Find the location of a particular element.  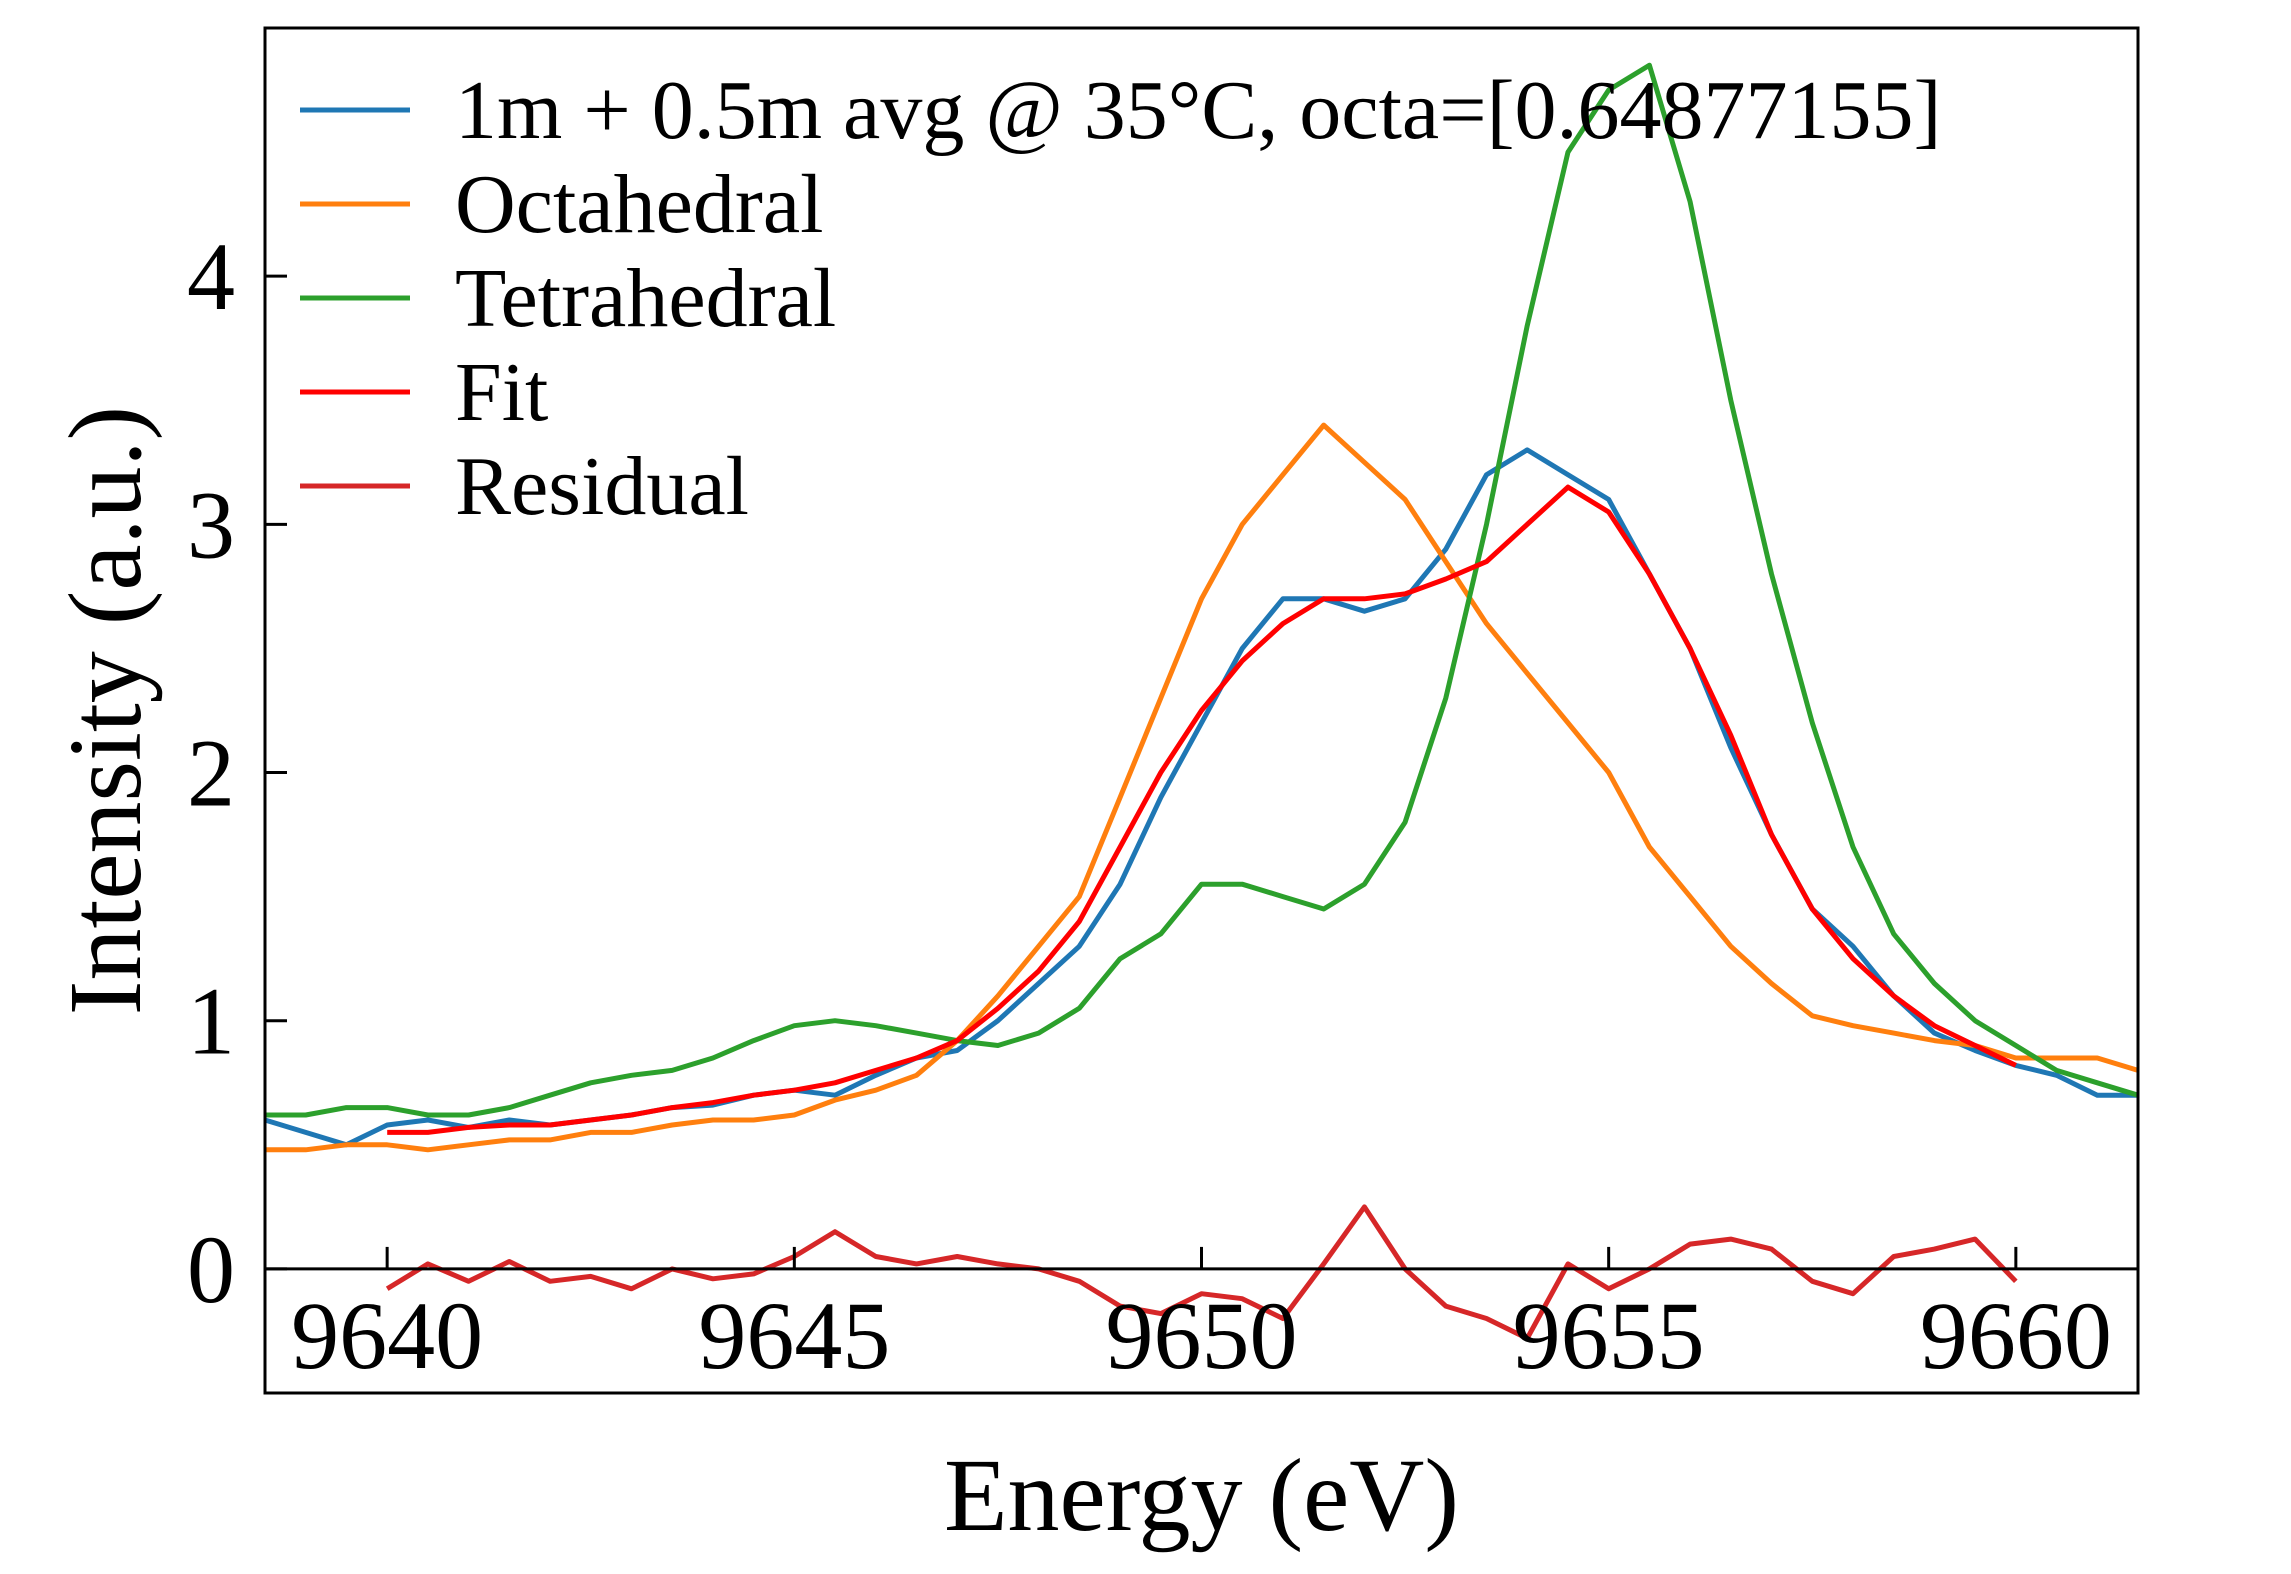

legend-label: Residual is located at coordinates (602, 486).